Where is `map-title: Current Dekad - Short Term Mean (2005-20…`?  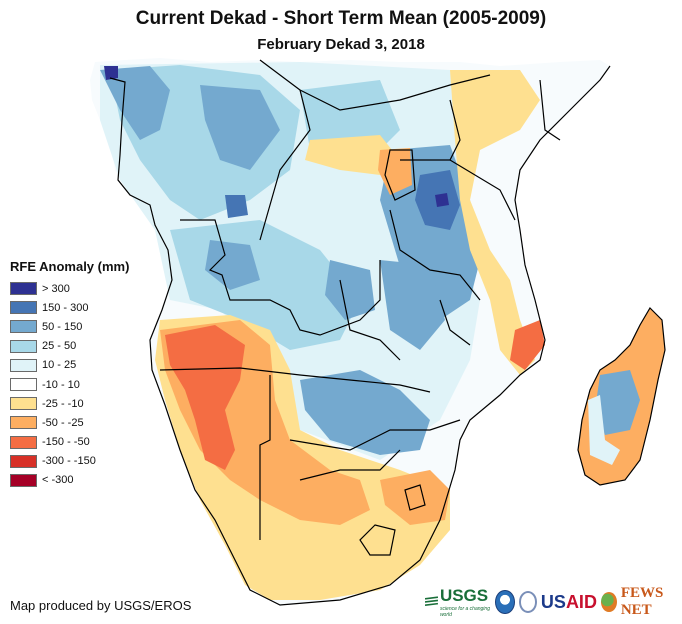 map-title: Current Dekad - Short Term Mean (2005-20… is located at coordinates (341, 18).